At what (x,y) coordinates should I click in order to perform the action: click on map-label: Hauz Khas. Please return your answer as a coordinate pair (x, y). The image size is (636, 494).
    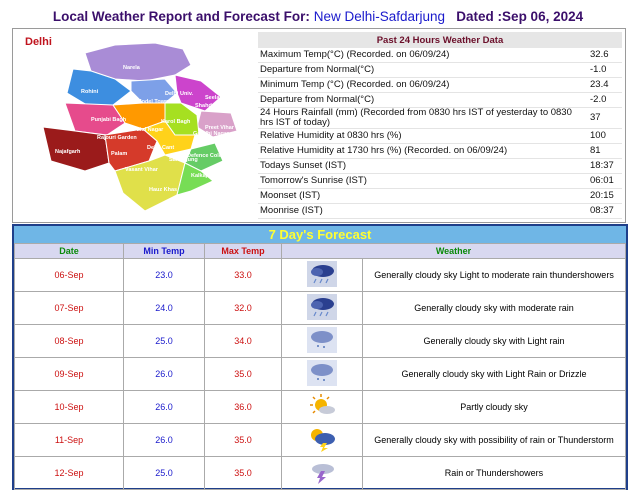
    Looking at the image, I should click on (163, 190).